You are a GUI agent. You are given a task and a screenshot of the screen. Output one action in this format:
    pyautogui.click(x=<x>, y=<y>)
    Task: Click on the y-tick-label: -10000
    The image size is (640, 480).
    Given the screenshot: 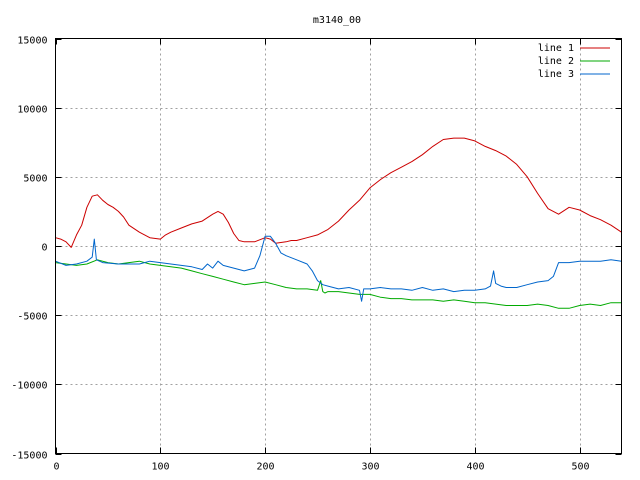 What is the action you would take?
    pyautogui.click(x=29, y=386)
    